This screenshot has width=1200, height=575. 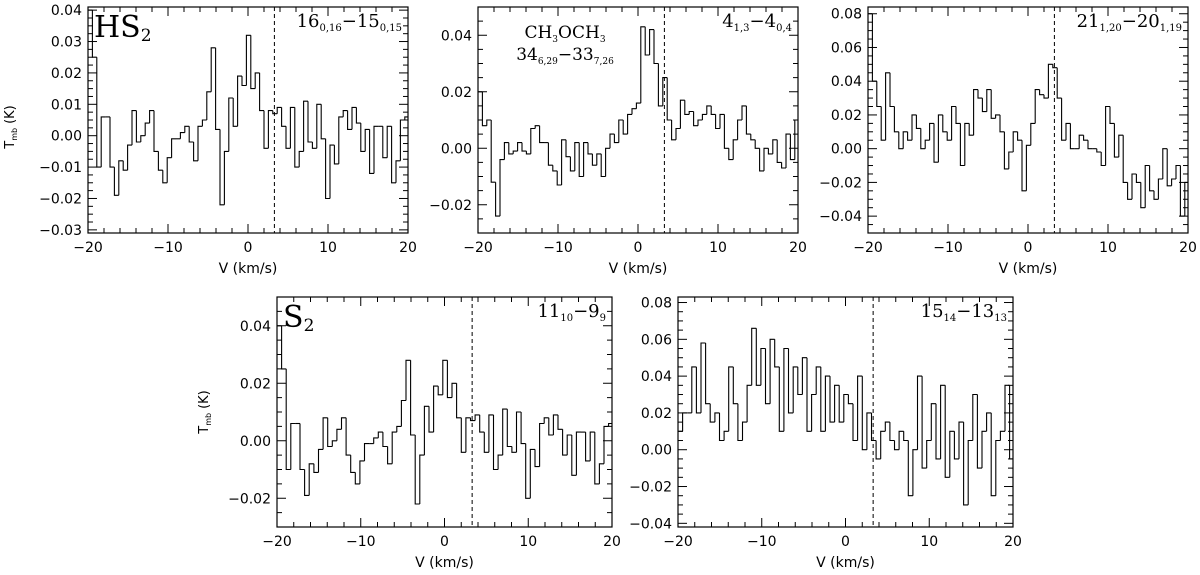 I want to click on plot-frame, so click(x=444, y=412).